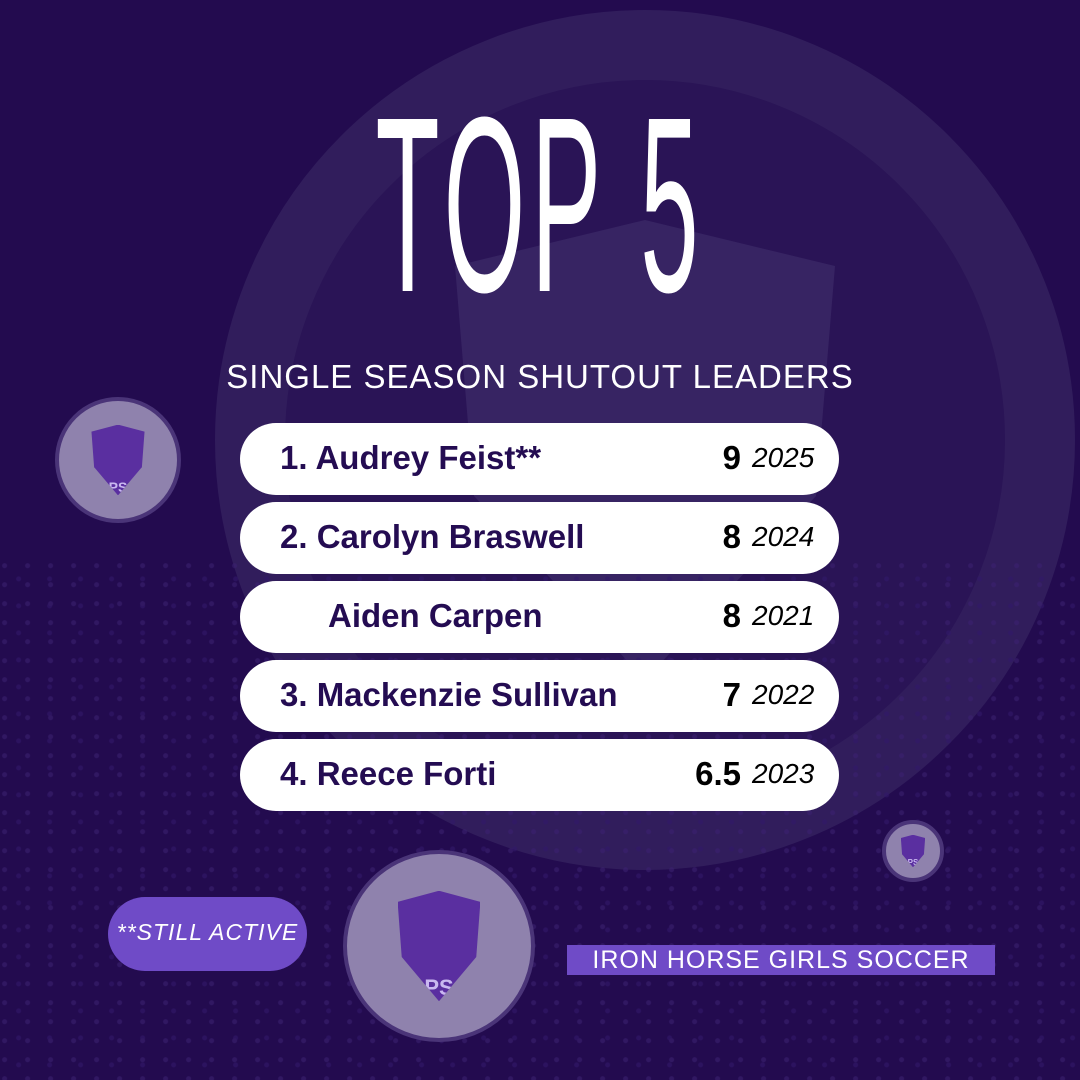 The height and width of the screenshot is (1080, 1080). Describe the element at coordinates (540, 204) in the screenshot. I see `page-title: TOP 5` at that location.